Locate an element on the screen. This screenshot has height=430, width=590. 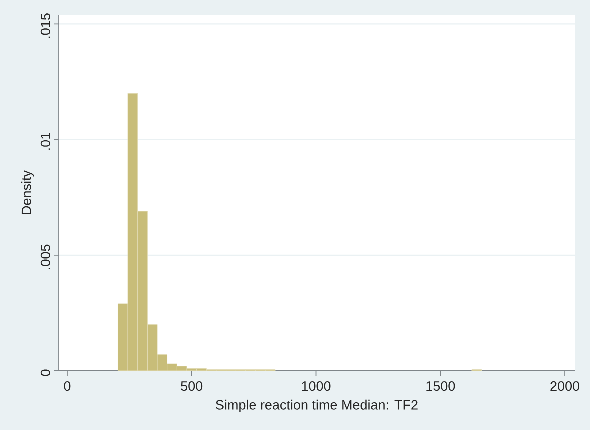
x-axis-title: Simple reaction time Median: TF2 is located at coordinates (317, 406).